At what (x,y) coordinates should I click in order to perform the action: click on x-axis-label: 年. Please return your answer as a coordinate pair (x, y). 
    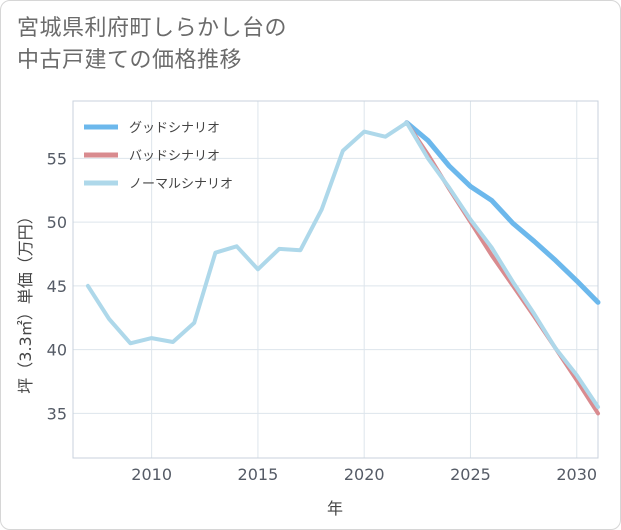
    Looking at the image, I should click on (335, 508).